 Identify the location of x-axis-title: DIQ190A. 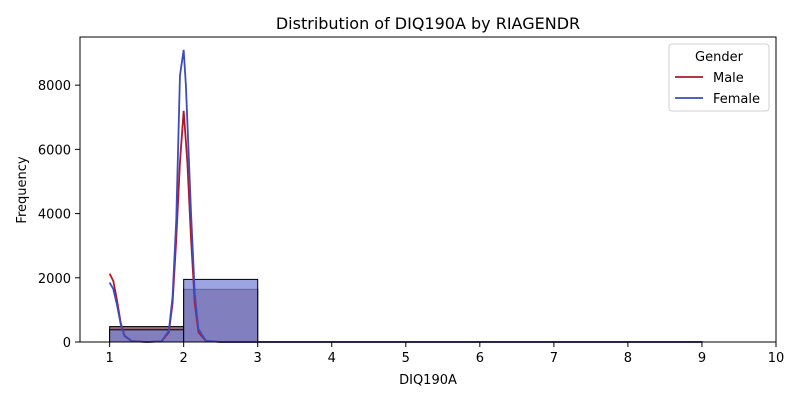
(428, 380).